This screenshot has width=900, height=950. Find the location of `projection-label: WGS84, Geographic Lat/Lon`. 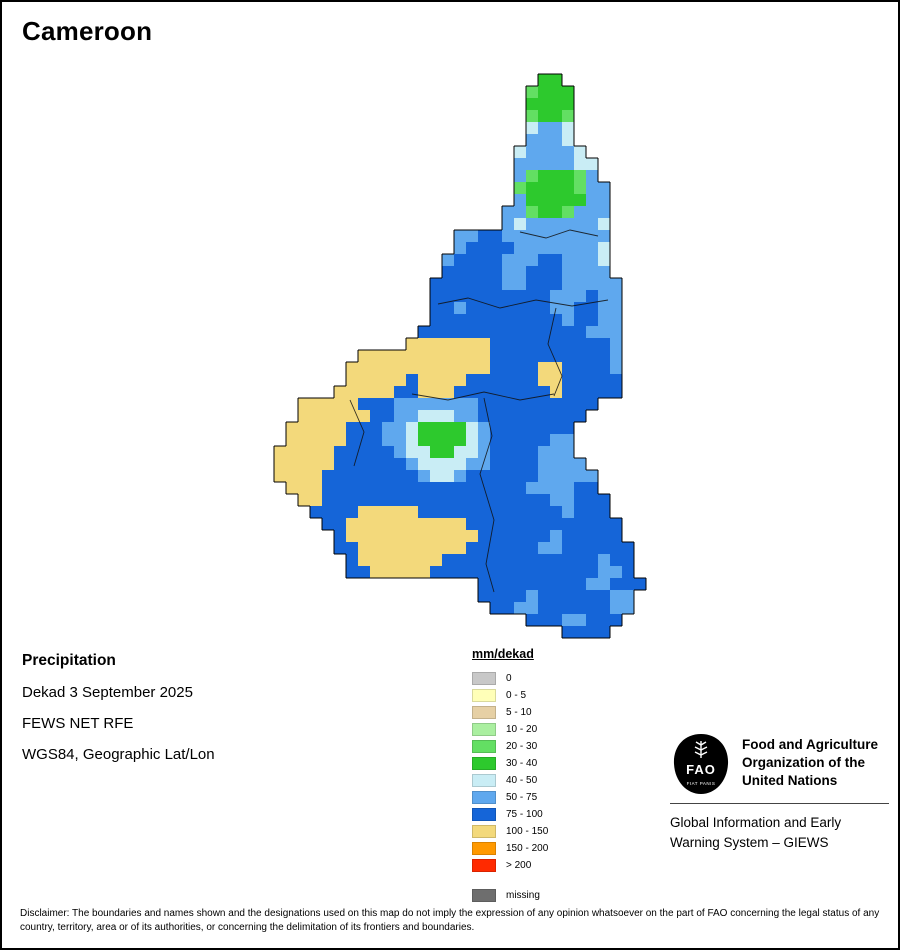

projection-label: WGS84, Geographic Lat/Lon is located at coordinates (118, 754).